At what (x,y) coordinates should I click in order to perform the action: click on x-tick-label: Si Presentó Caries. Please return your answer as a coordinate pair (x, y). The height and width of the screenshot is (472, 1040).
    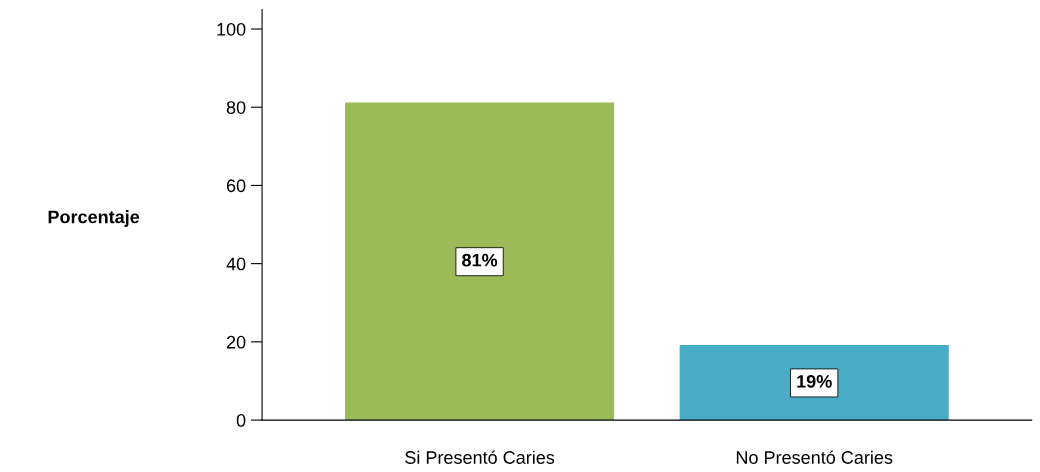
    Looking at the image, I should click on (480, 457).